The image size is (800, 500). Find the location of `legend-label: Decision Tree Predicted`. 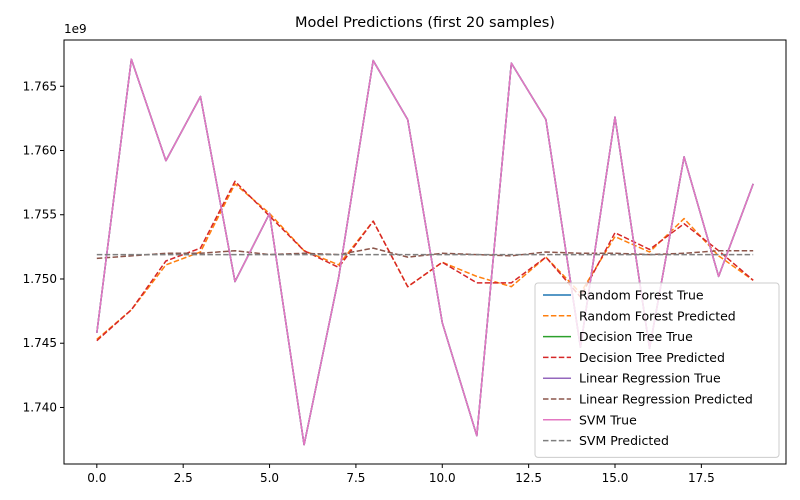

legend-label: Decision Tree Predicted is located at coordinates (652, 357).